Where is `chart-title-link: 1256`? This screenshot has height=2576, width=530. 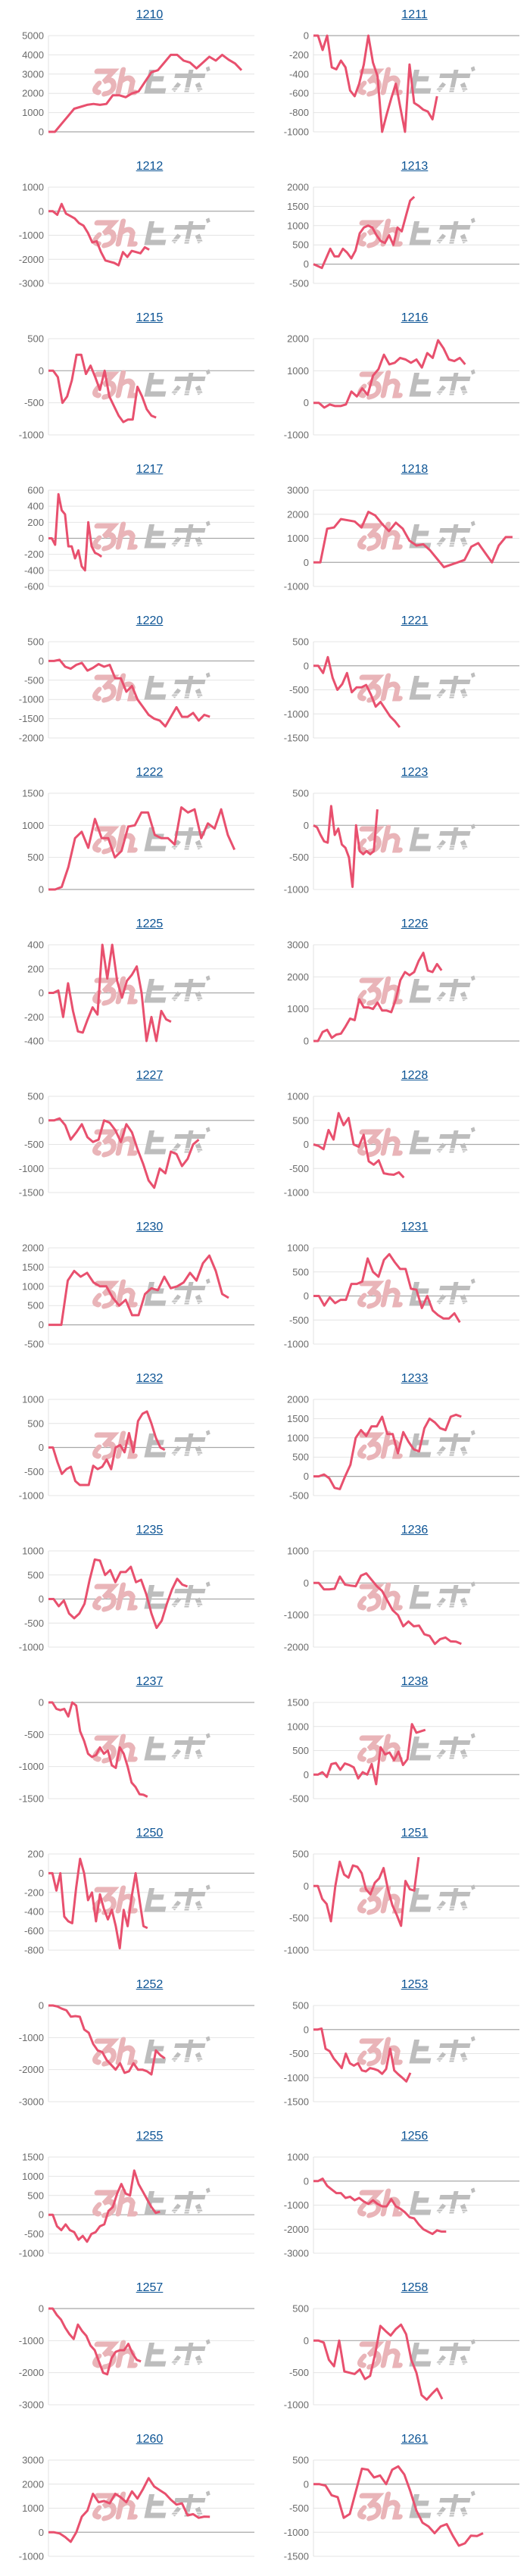
chart-title-link: 1256 is located at coordinates (415, 2136).